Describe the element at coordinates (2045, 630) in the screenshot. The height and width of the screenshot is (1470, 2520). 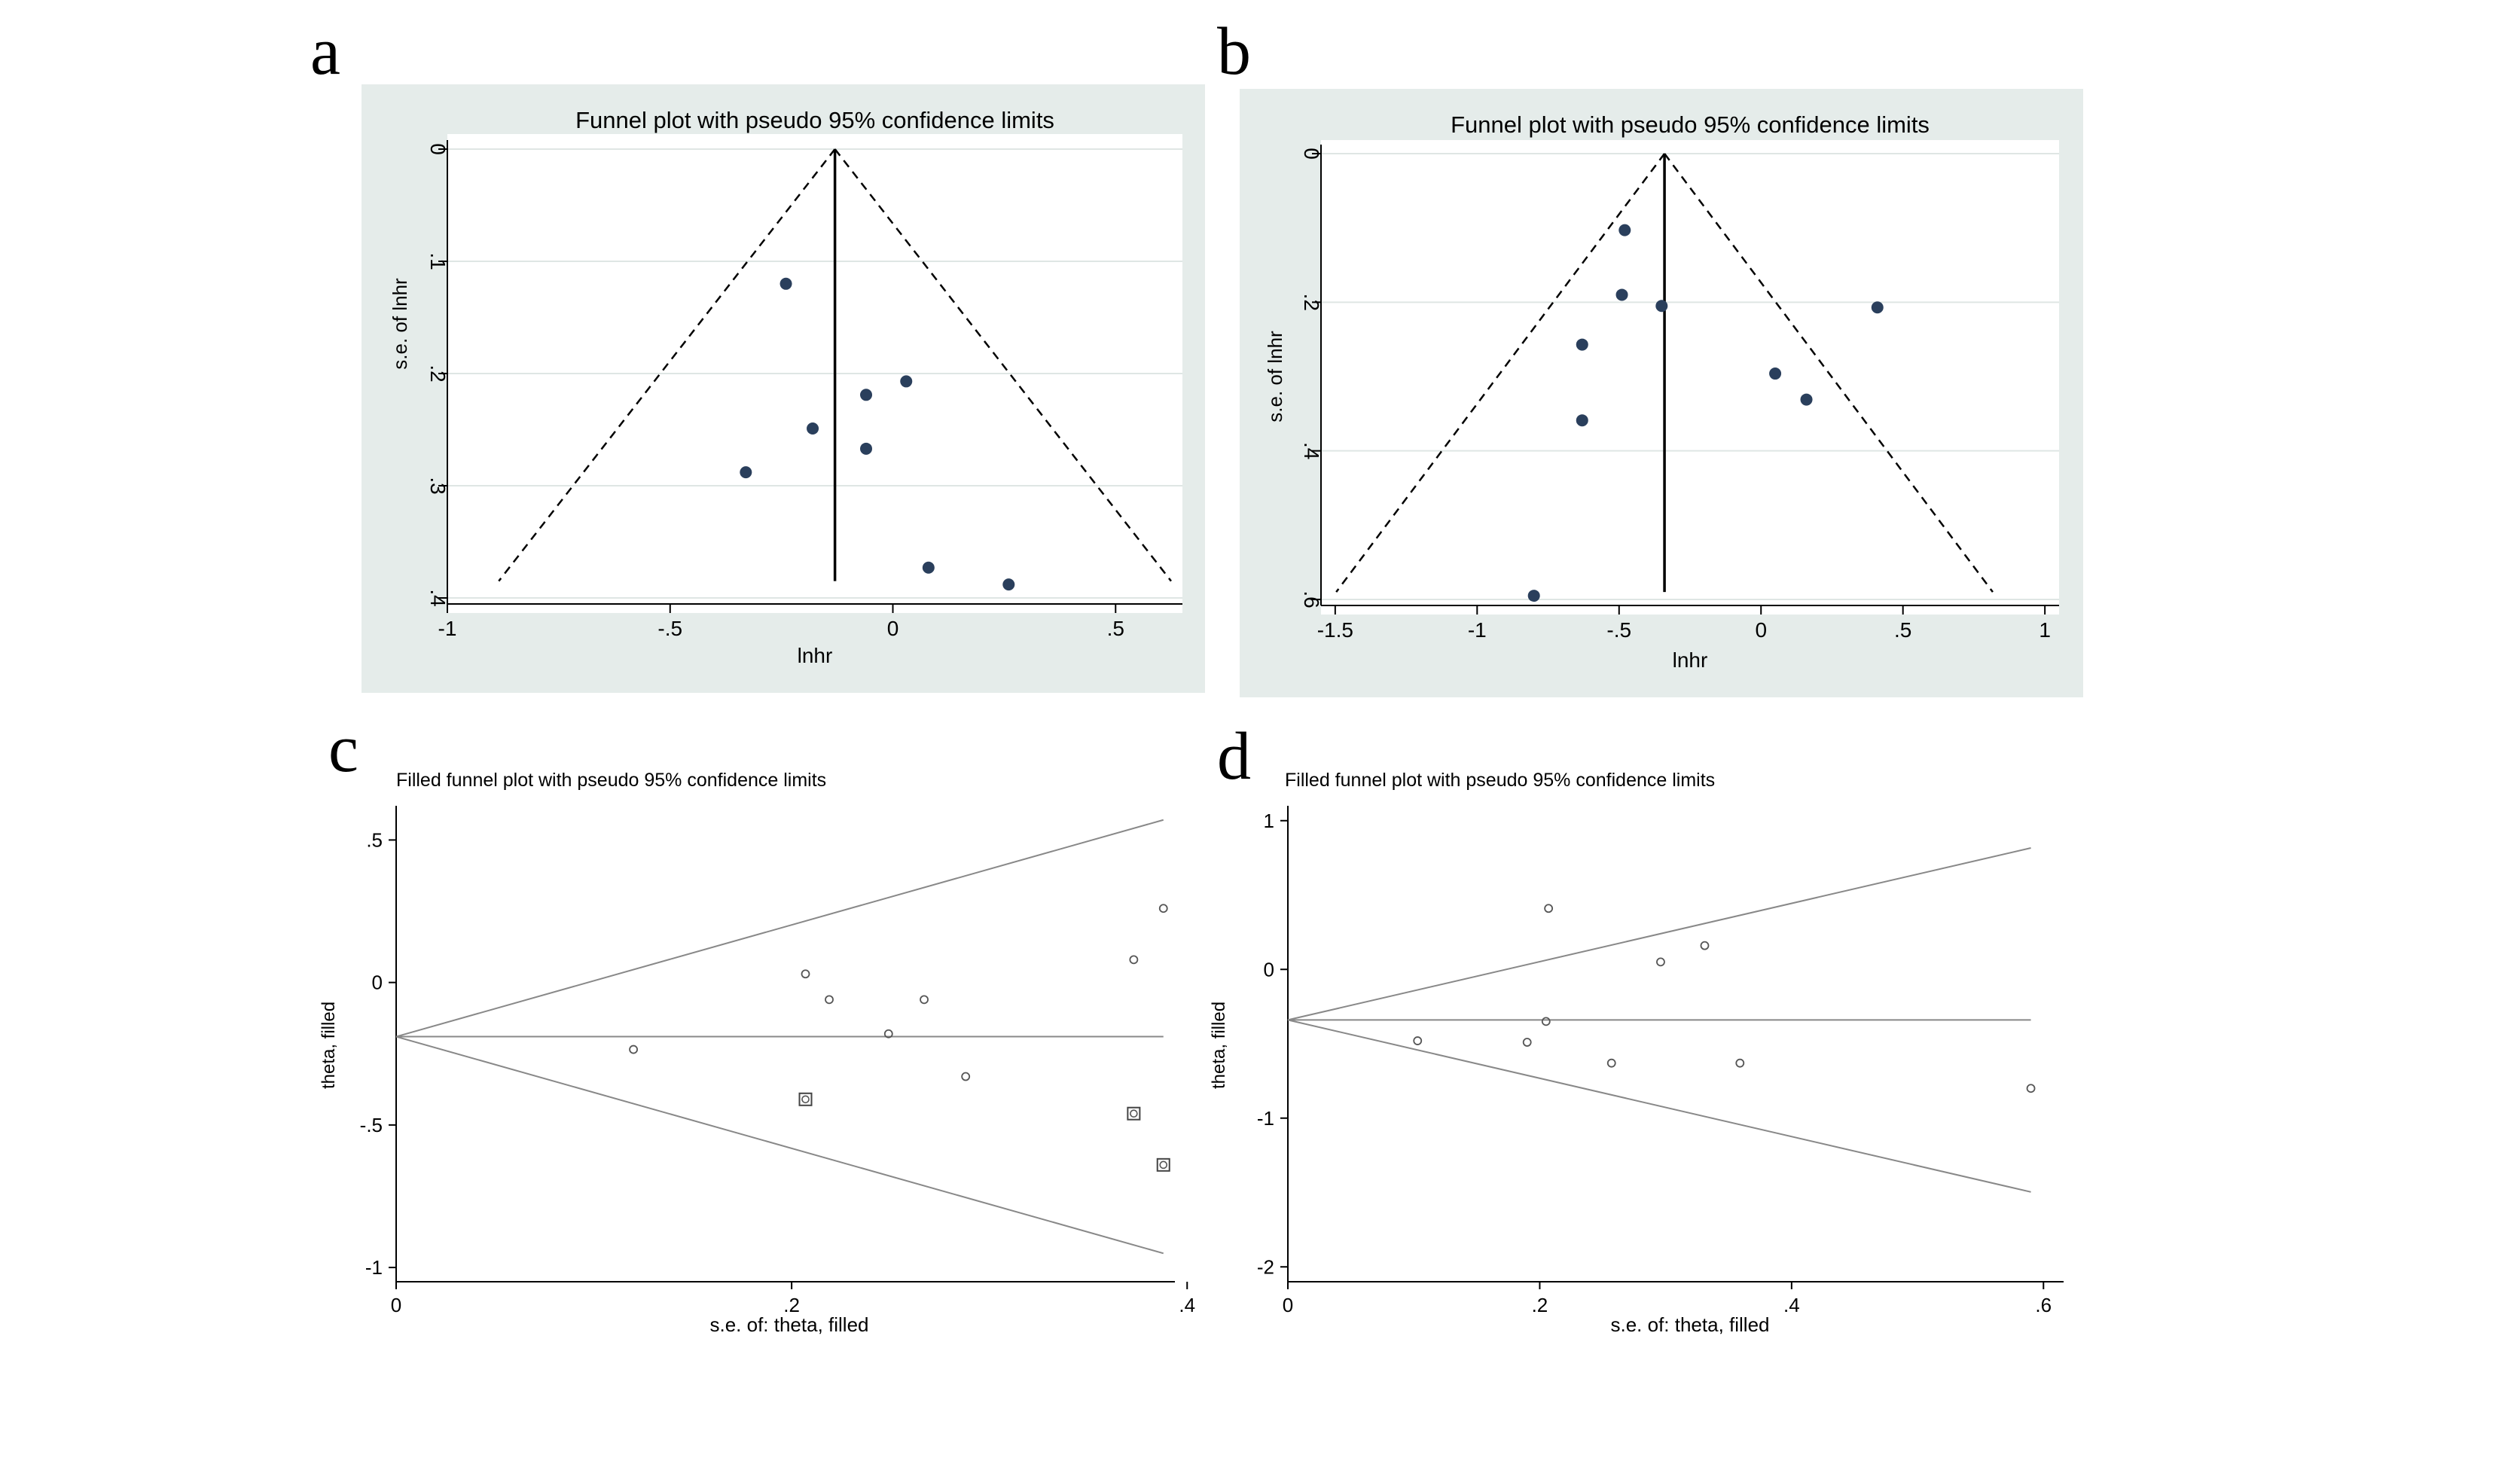
I see `panel-b-x-tick-label: 1` at that location.